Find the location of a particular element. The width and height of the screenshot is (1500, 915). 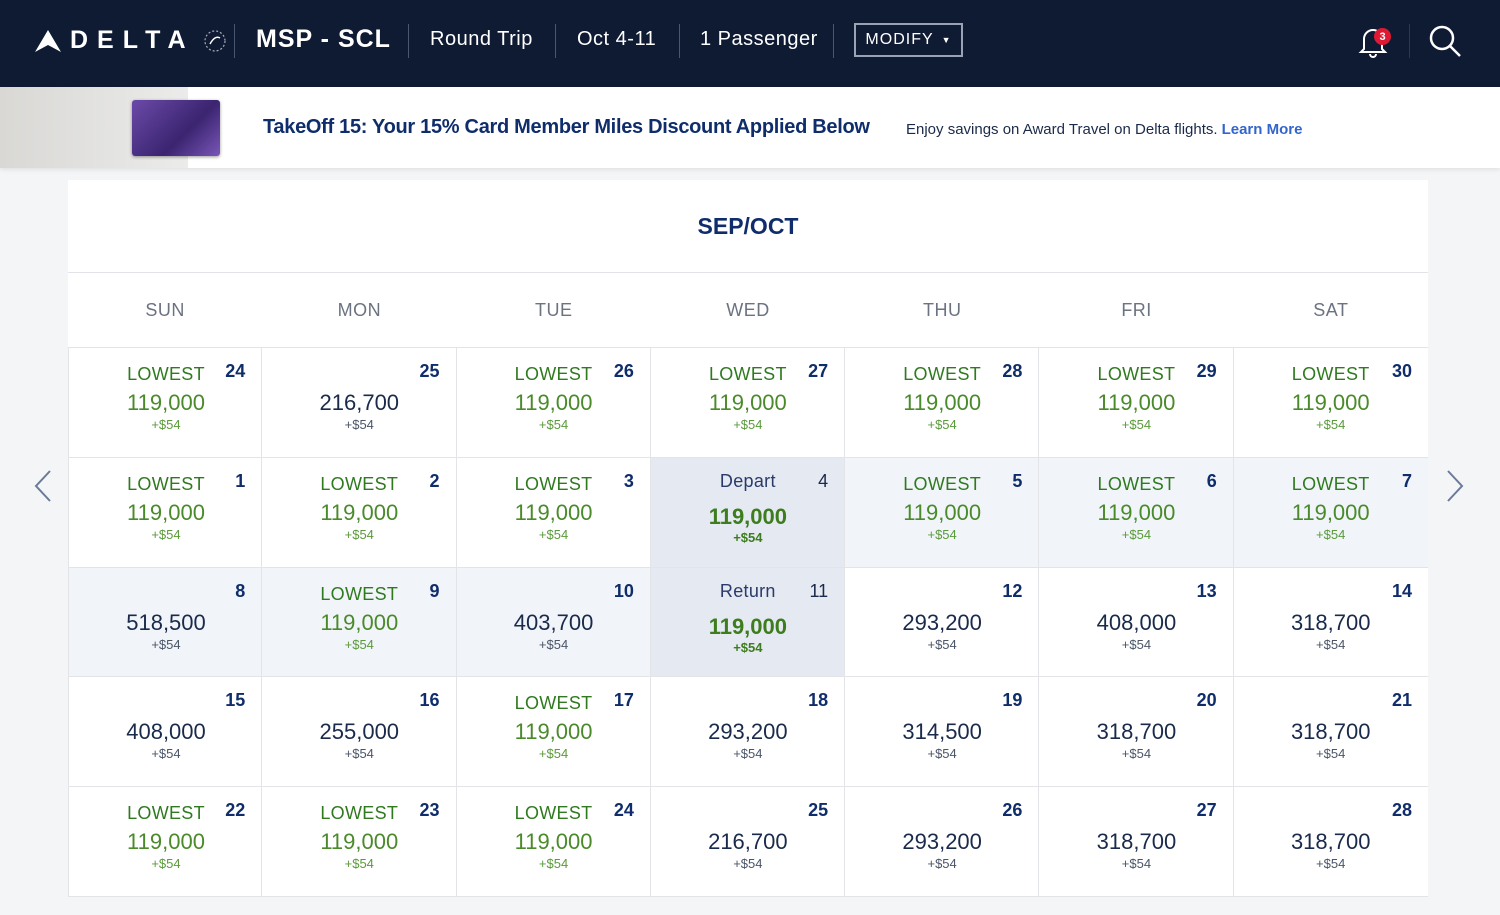

calendar-day-cell: 27 LOWEST 119,000 +$54 is located at coordinates (748, 403).